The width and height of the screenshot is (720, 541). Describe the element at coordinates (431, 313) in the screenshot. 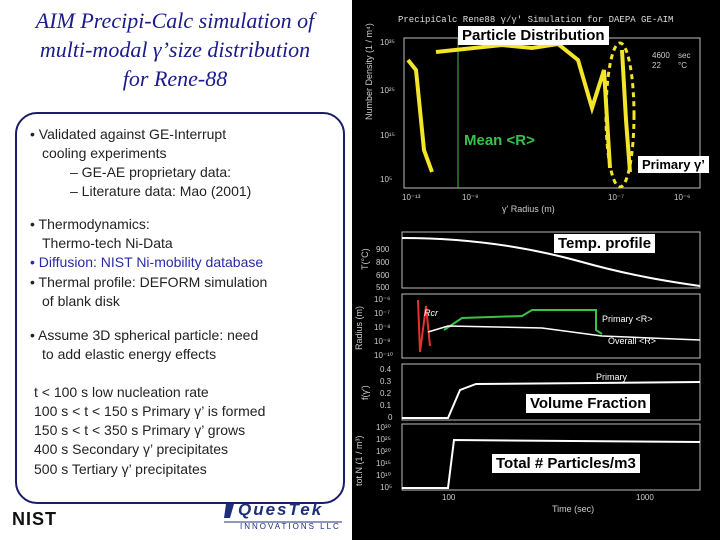

I see `rcr-label: Rcr` at that location.